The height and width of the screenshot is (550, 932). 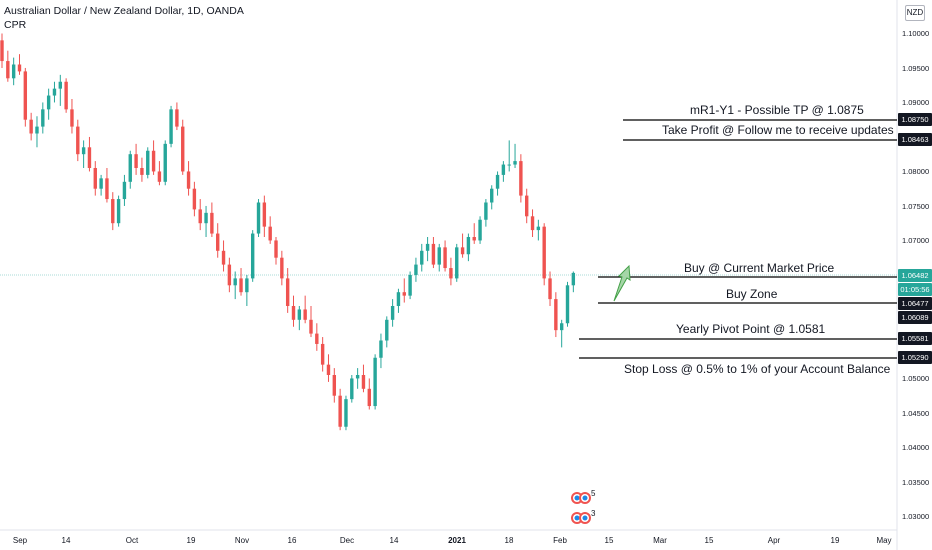 What do you see at coordinates (916, 378) in the screenshot?
I see `price-tick: 1.05000` at bounding box center [916, 378].